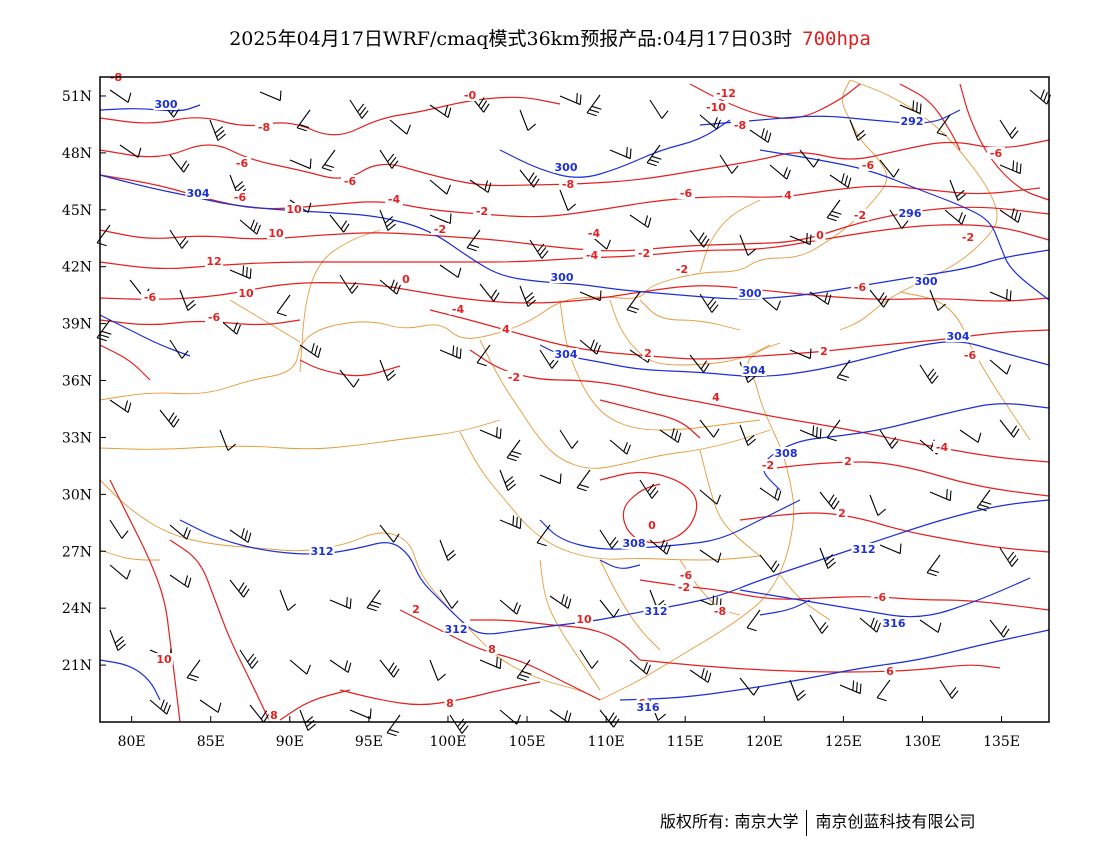 The width and height of the screenshot is (1100, 850). I want to click on x-tick-label: 130E, so click(922, 742).